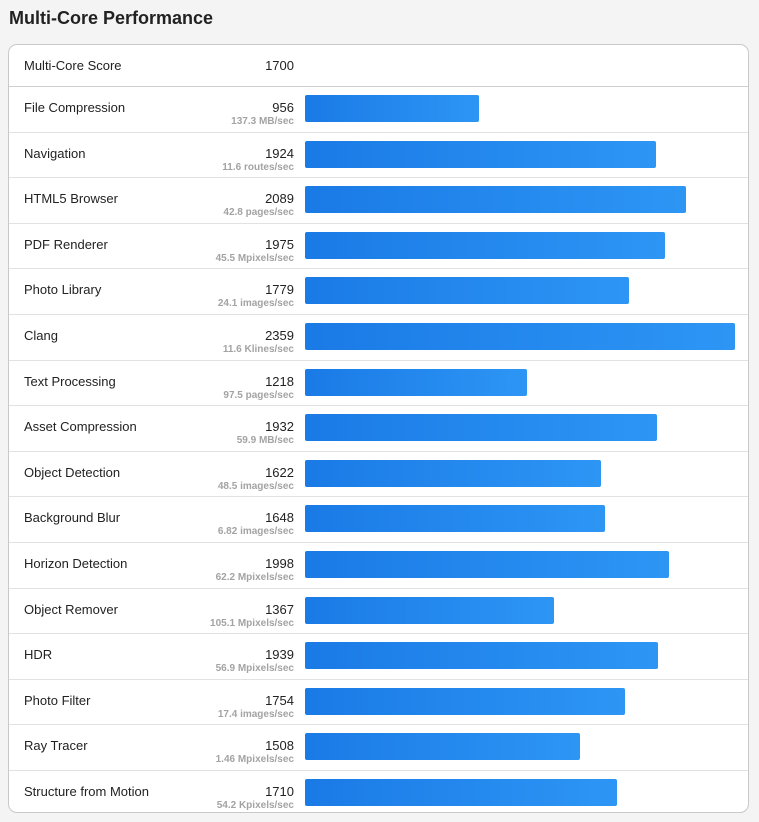 The width and height of the screenshot is (759, 822). I want to click on benchmark-throughput: 62.2 Mpixels/sec, so click(254, 577).